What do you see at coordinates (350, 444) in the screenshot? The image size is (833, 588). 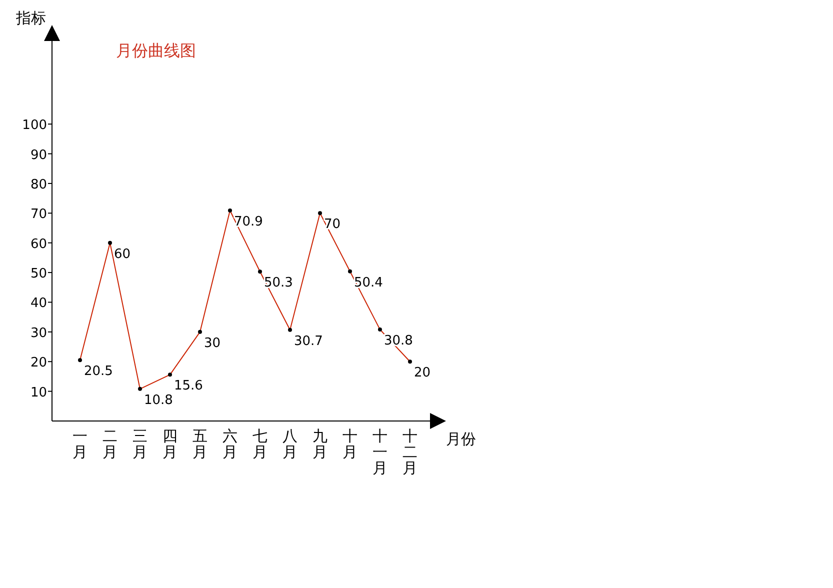 I see `x-tick-label: 十月` at bounding box center [350, 444].